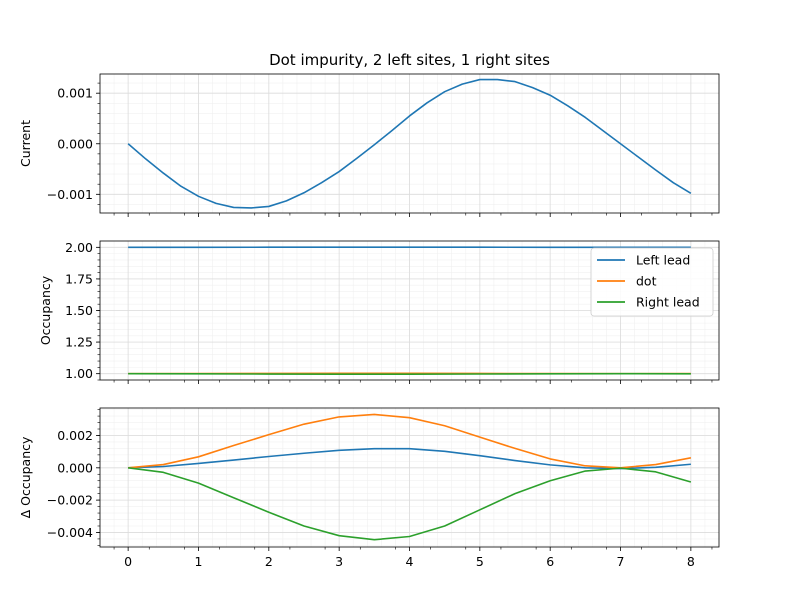  I want to click on y-axis-label: Δ Occupancy, so click(25, 477).